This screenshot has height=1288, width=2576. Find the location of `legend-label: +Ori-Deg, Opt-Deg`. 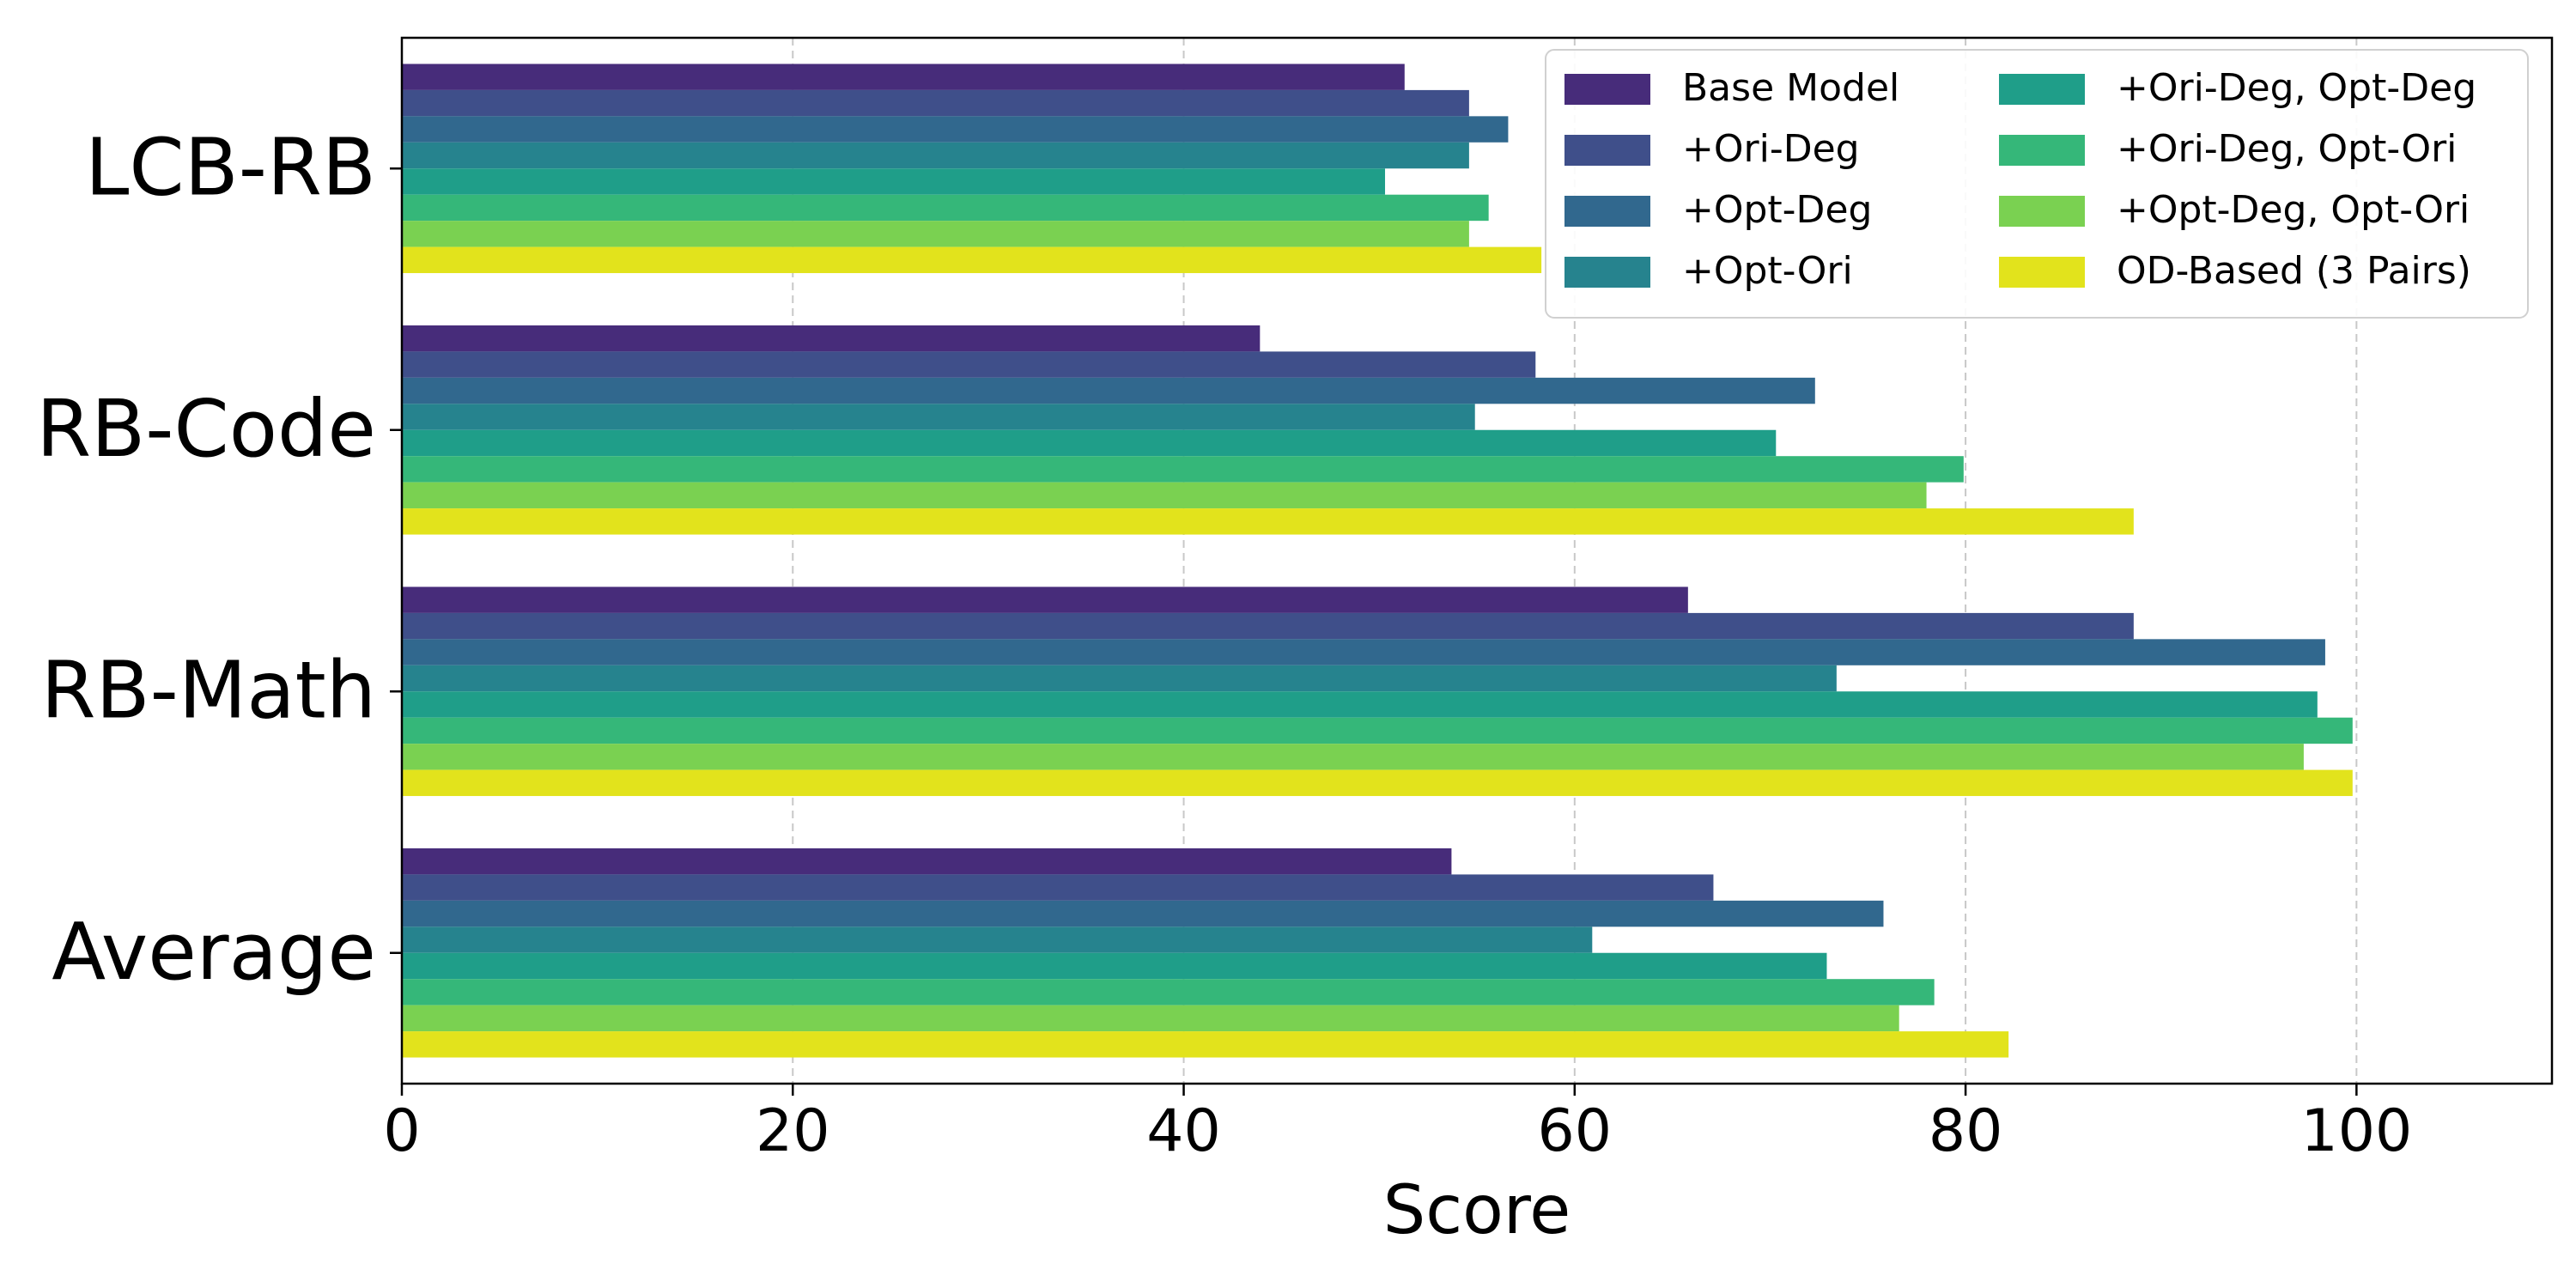

legend-label: +Ori-Deg, Opt-Deg is located at coordinates (2296, 88).